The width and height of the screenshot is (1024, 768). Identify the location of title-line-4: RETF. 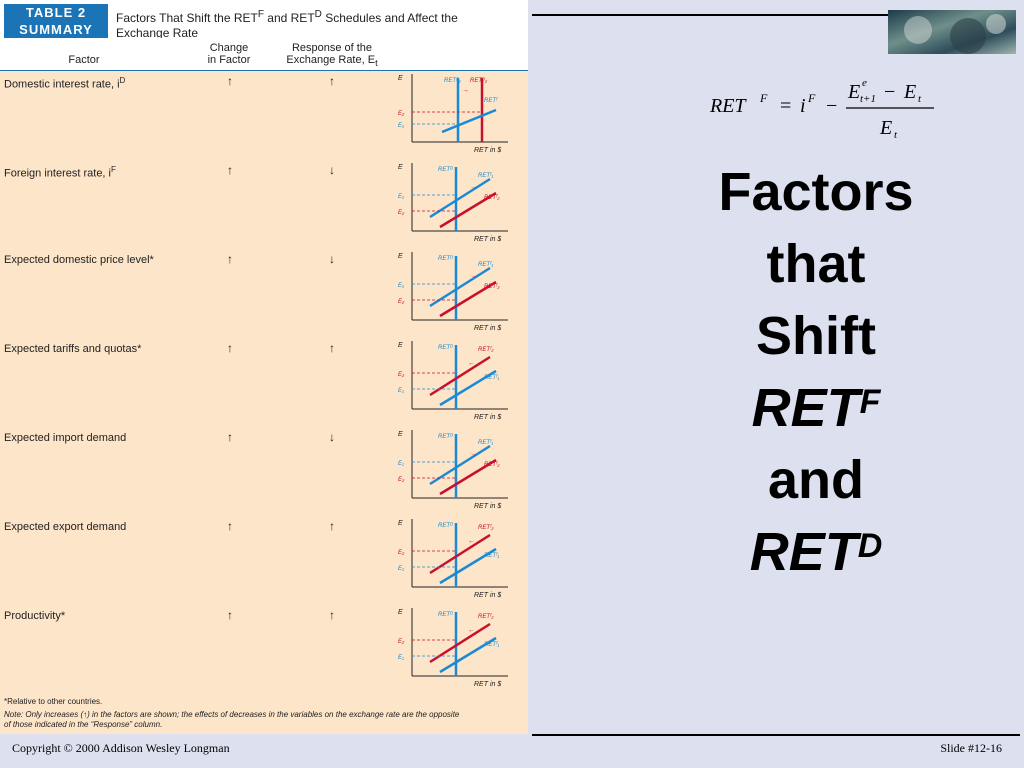
(816, 408).